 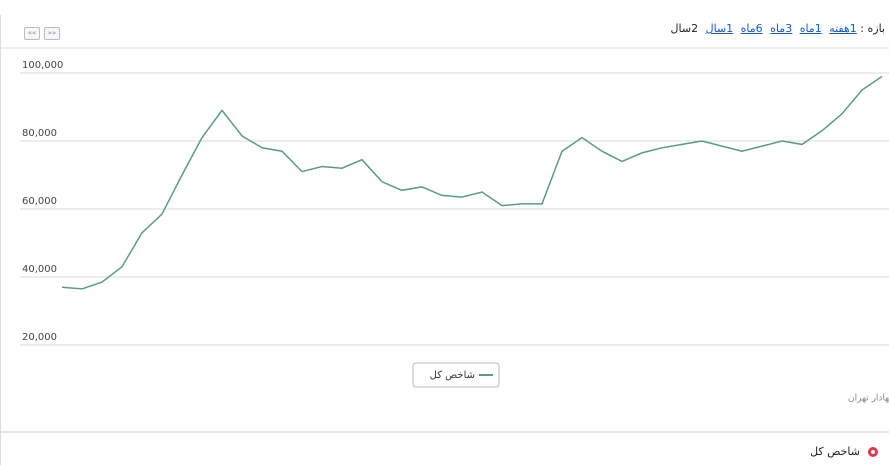 What do you see at coordinates (810, 28) in the screenshot?
I see `range-link: 1ماه` at bounding box center [810, 28].